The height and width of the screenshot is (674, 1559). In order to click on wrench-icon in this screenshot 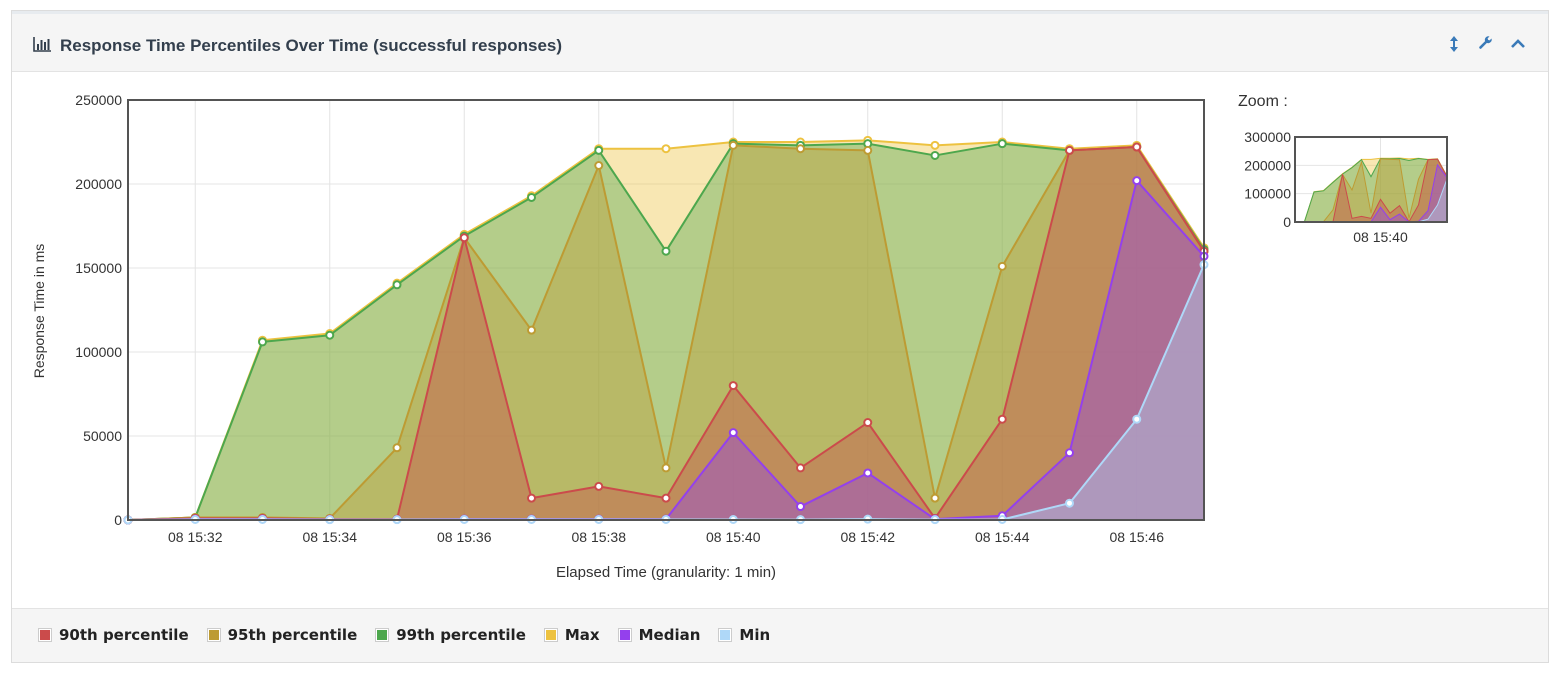, I will do `click(1486, 44)`.